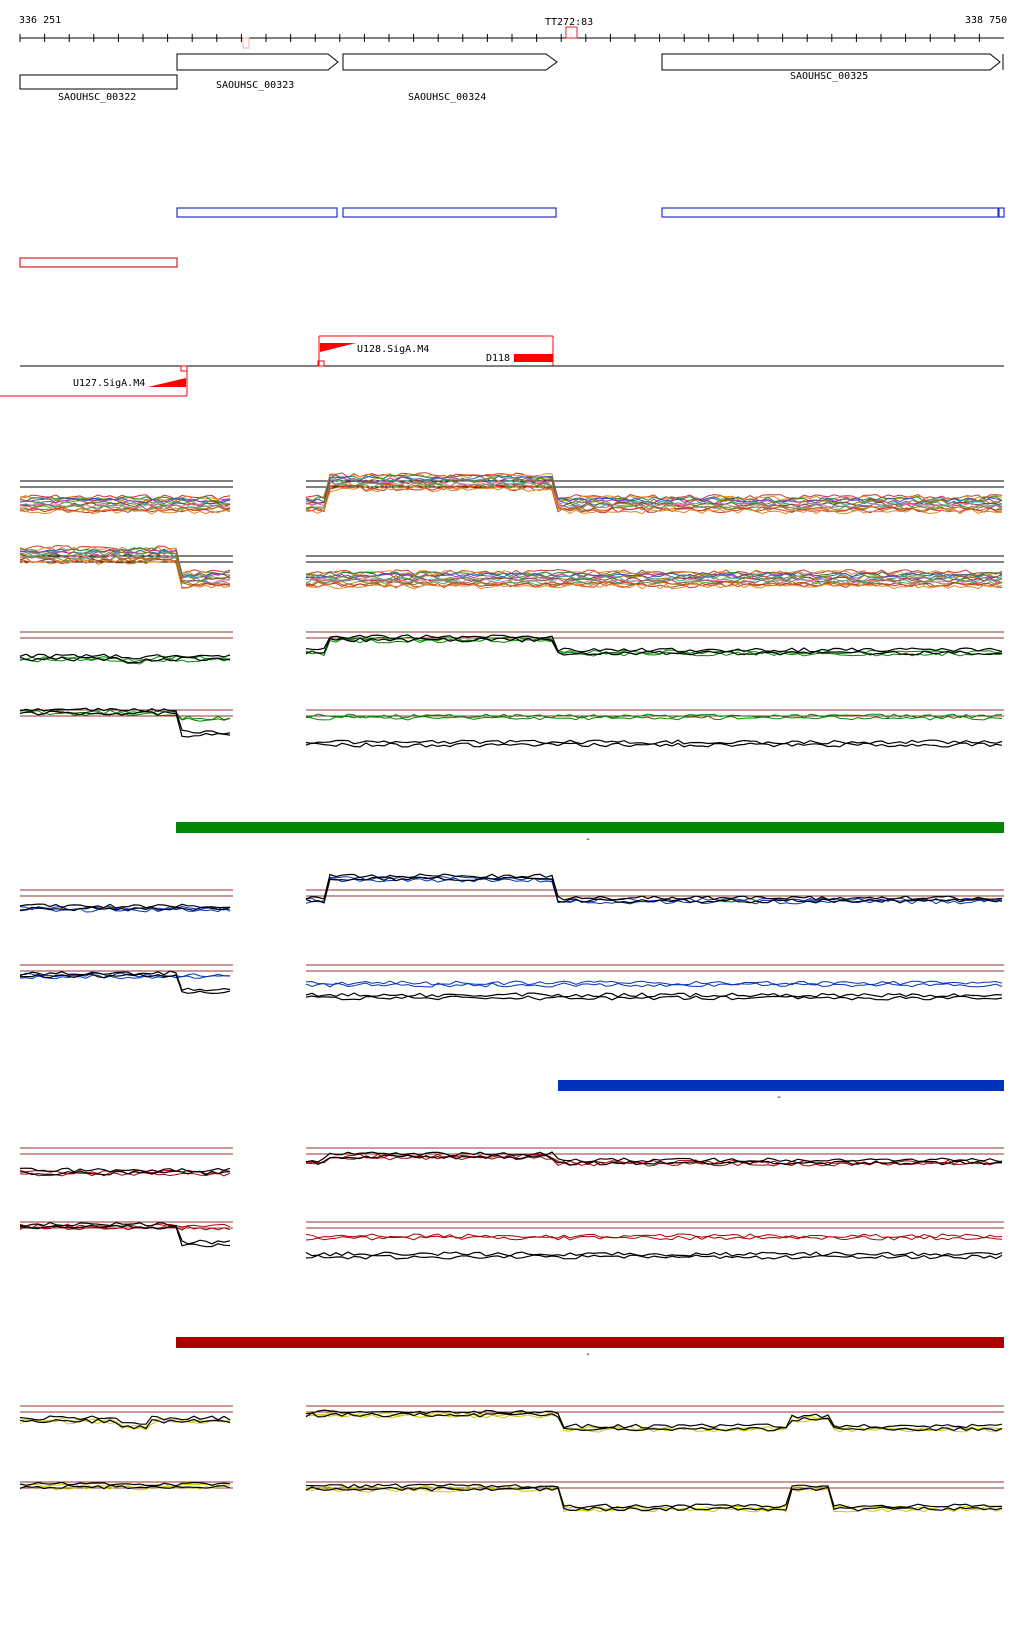 This screenshot has width=1024, height=1640. What do you see at coordinates (109, 383) in the screenshot?
I see `promoter-minus-label: U127.SigA.M4` at bounding box center [109, 383].